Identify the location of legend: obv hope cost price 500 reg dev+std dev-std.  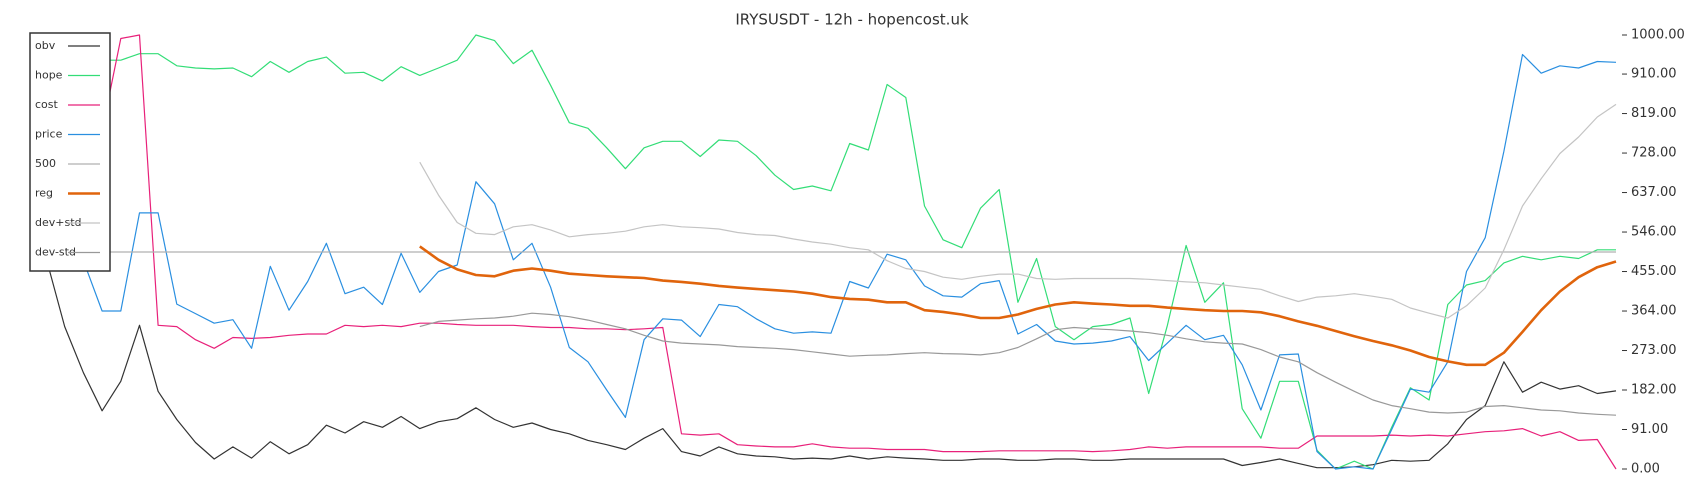
(70, 152).